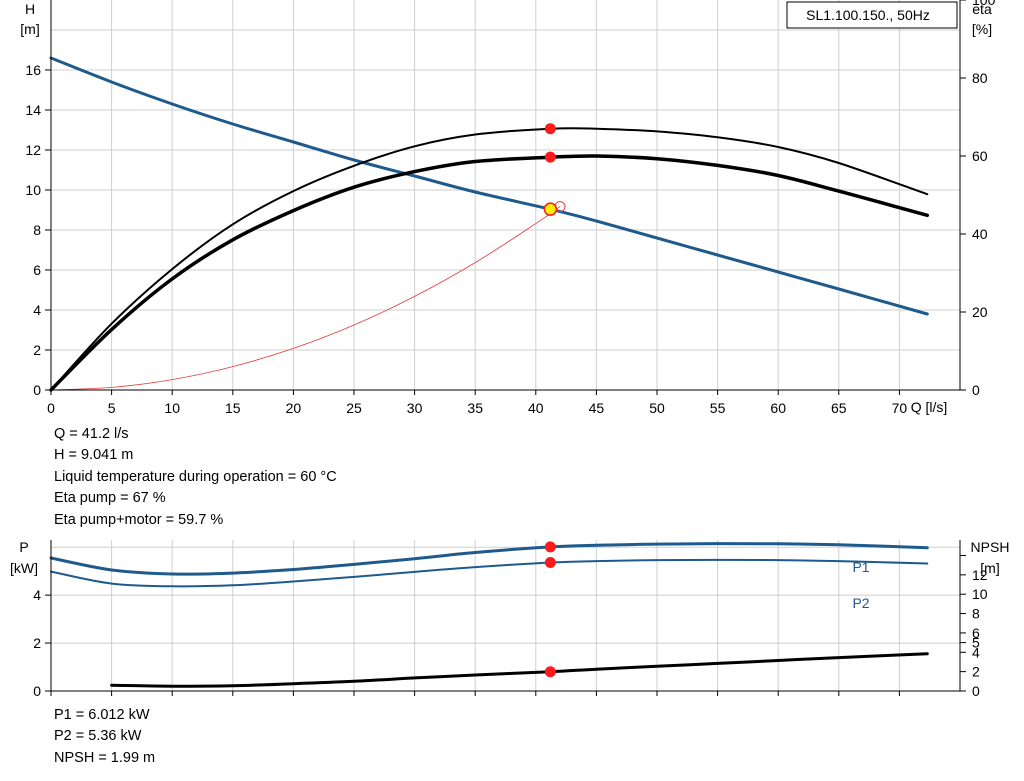  What do you see at coordinates (980, 78) in the screenshot?
I see `right-tick-label: 80` at bounding box center [980, 78].